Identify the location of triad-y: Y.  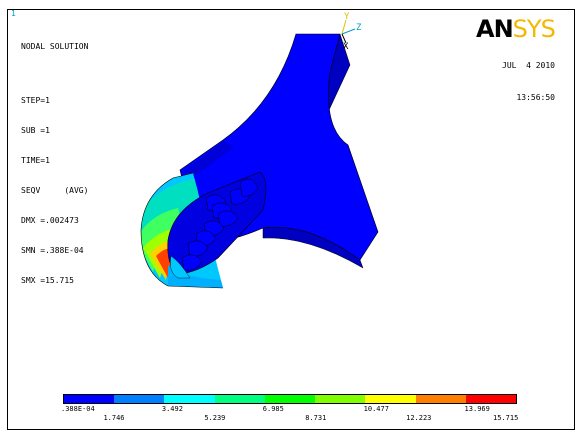
(347, 17).